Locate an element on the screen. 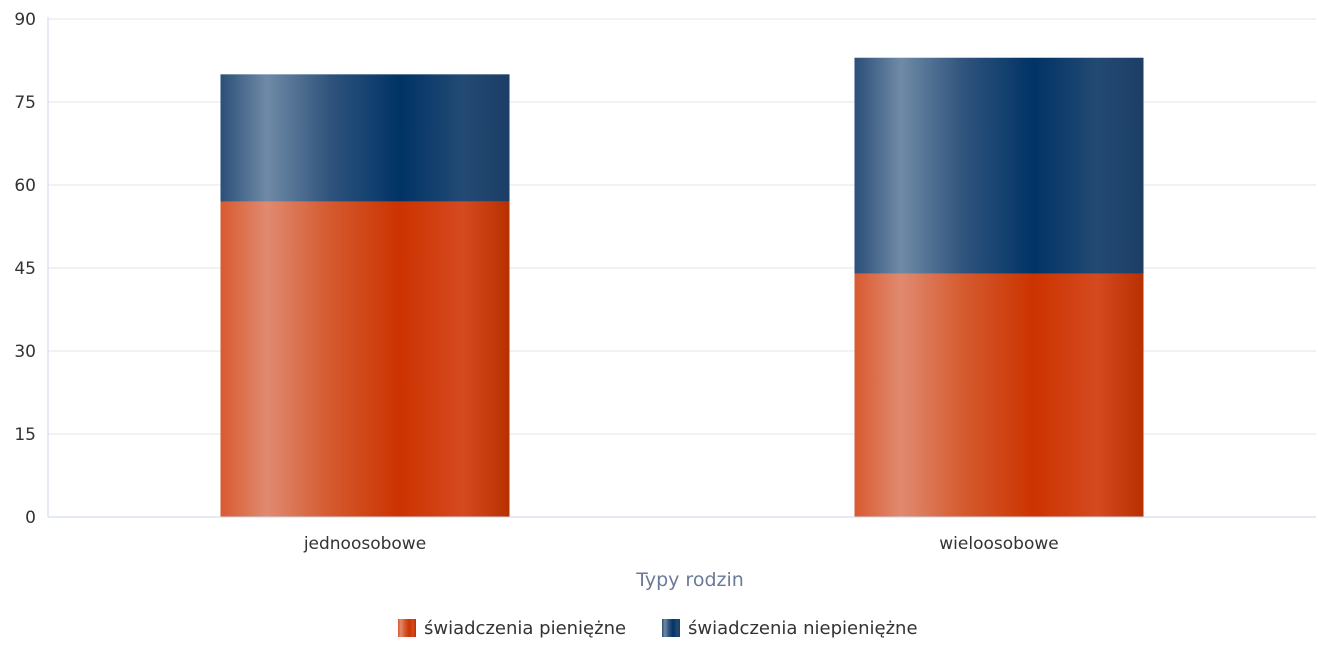 The width and height of the screenshot is (1318, 649). y-tick-label: 15 is located at coordinates (25, 435).